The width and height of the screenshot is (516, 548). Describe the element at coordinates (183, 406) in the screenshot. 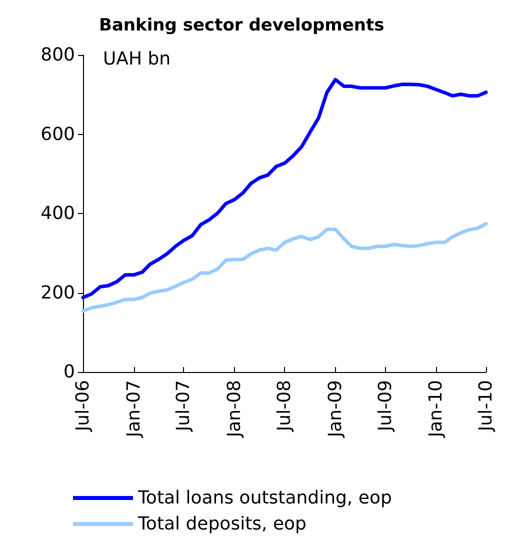

I see `x-tick-label: Jul-07` at that location.